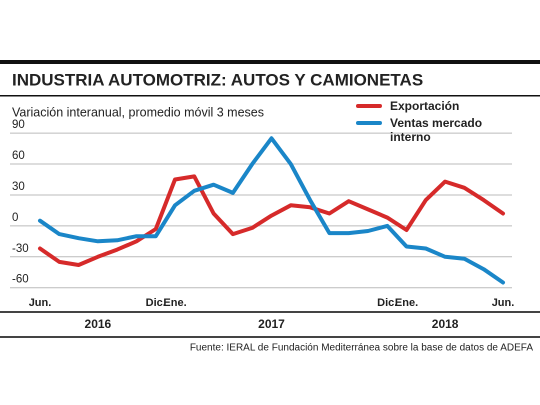 The width and height of the screenshot is (540, 405). I want to click on y-tick-label: -60, so click(20, 280).